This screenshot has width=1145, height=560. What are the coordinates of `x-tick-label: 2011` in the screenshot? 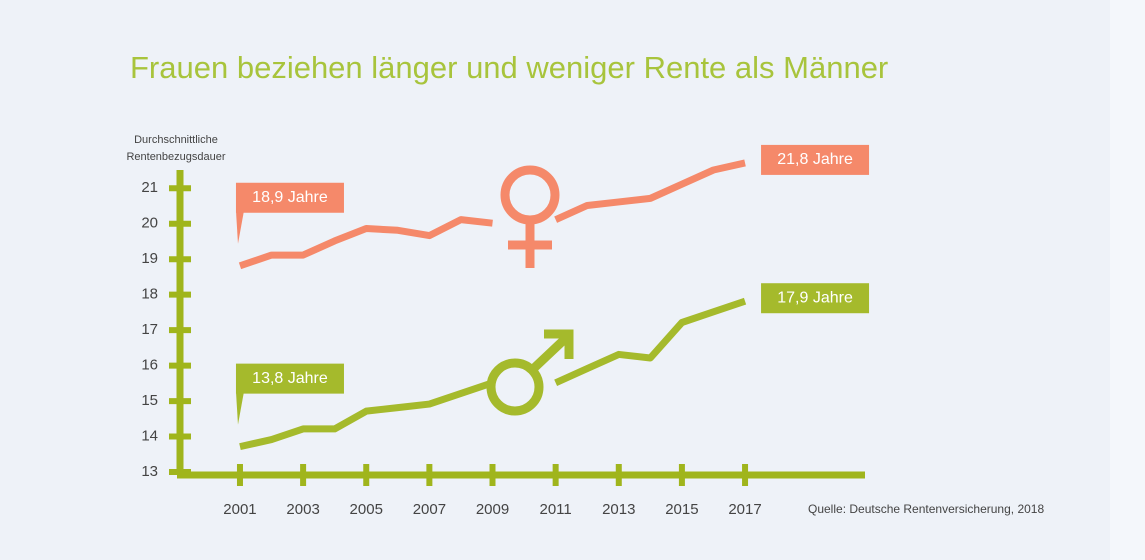 It's located at (556, 509).